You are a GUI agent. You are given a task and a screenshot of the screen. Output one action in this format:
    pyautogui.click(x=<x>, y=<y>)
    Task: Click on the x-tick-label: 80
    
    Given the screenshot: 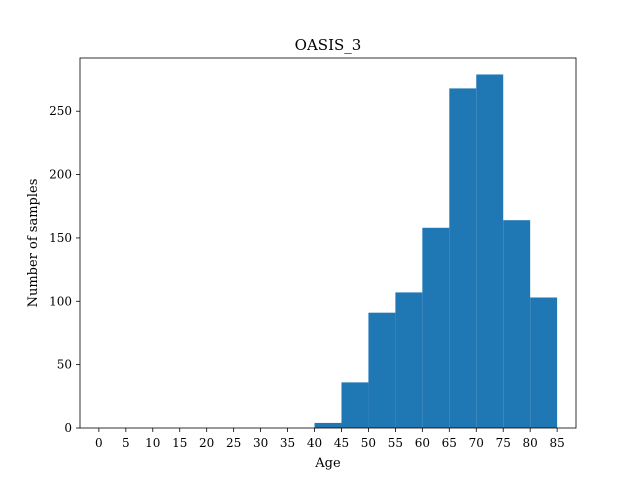 What is the action you would take?
    pyautogui.click(x=530, y=443)
    